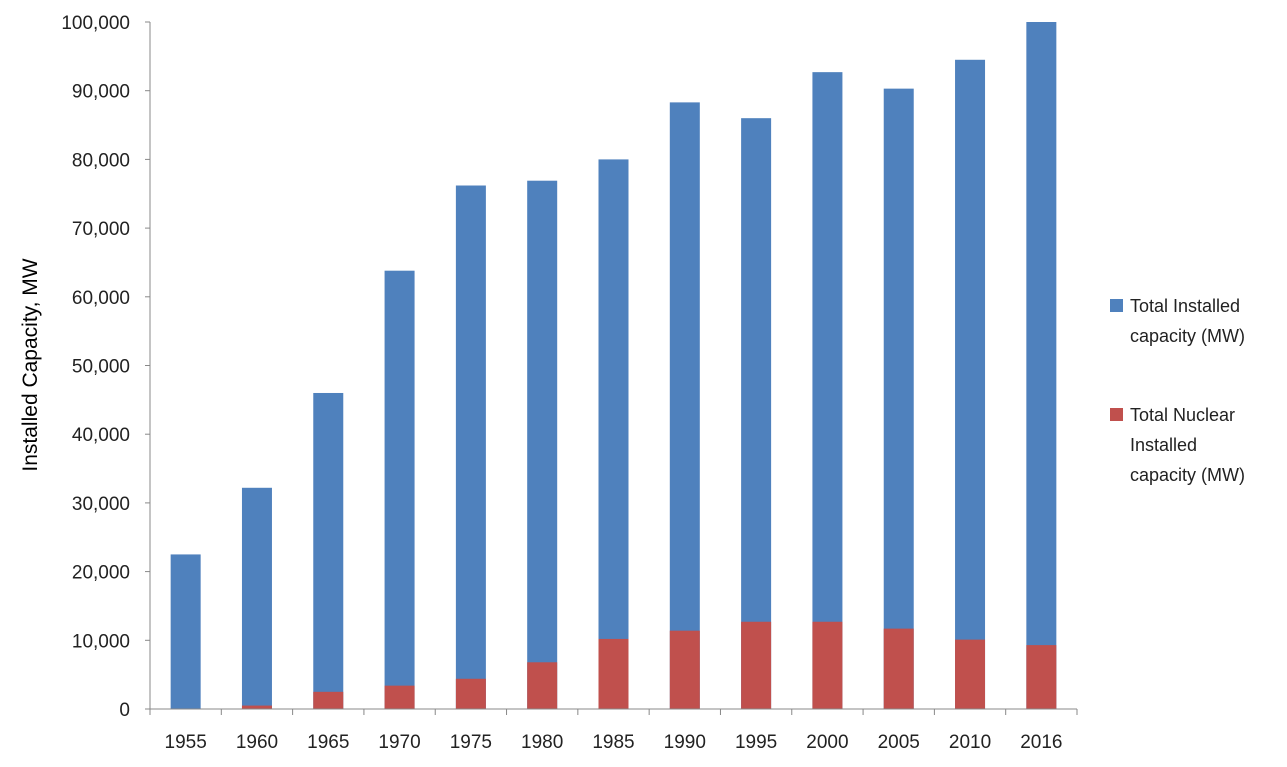  What do you see at coordinates (970, 384) in the screenshot?
I see `total-bar-2010` at bounding box center [970, 384].